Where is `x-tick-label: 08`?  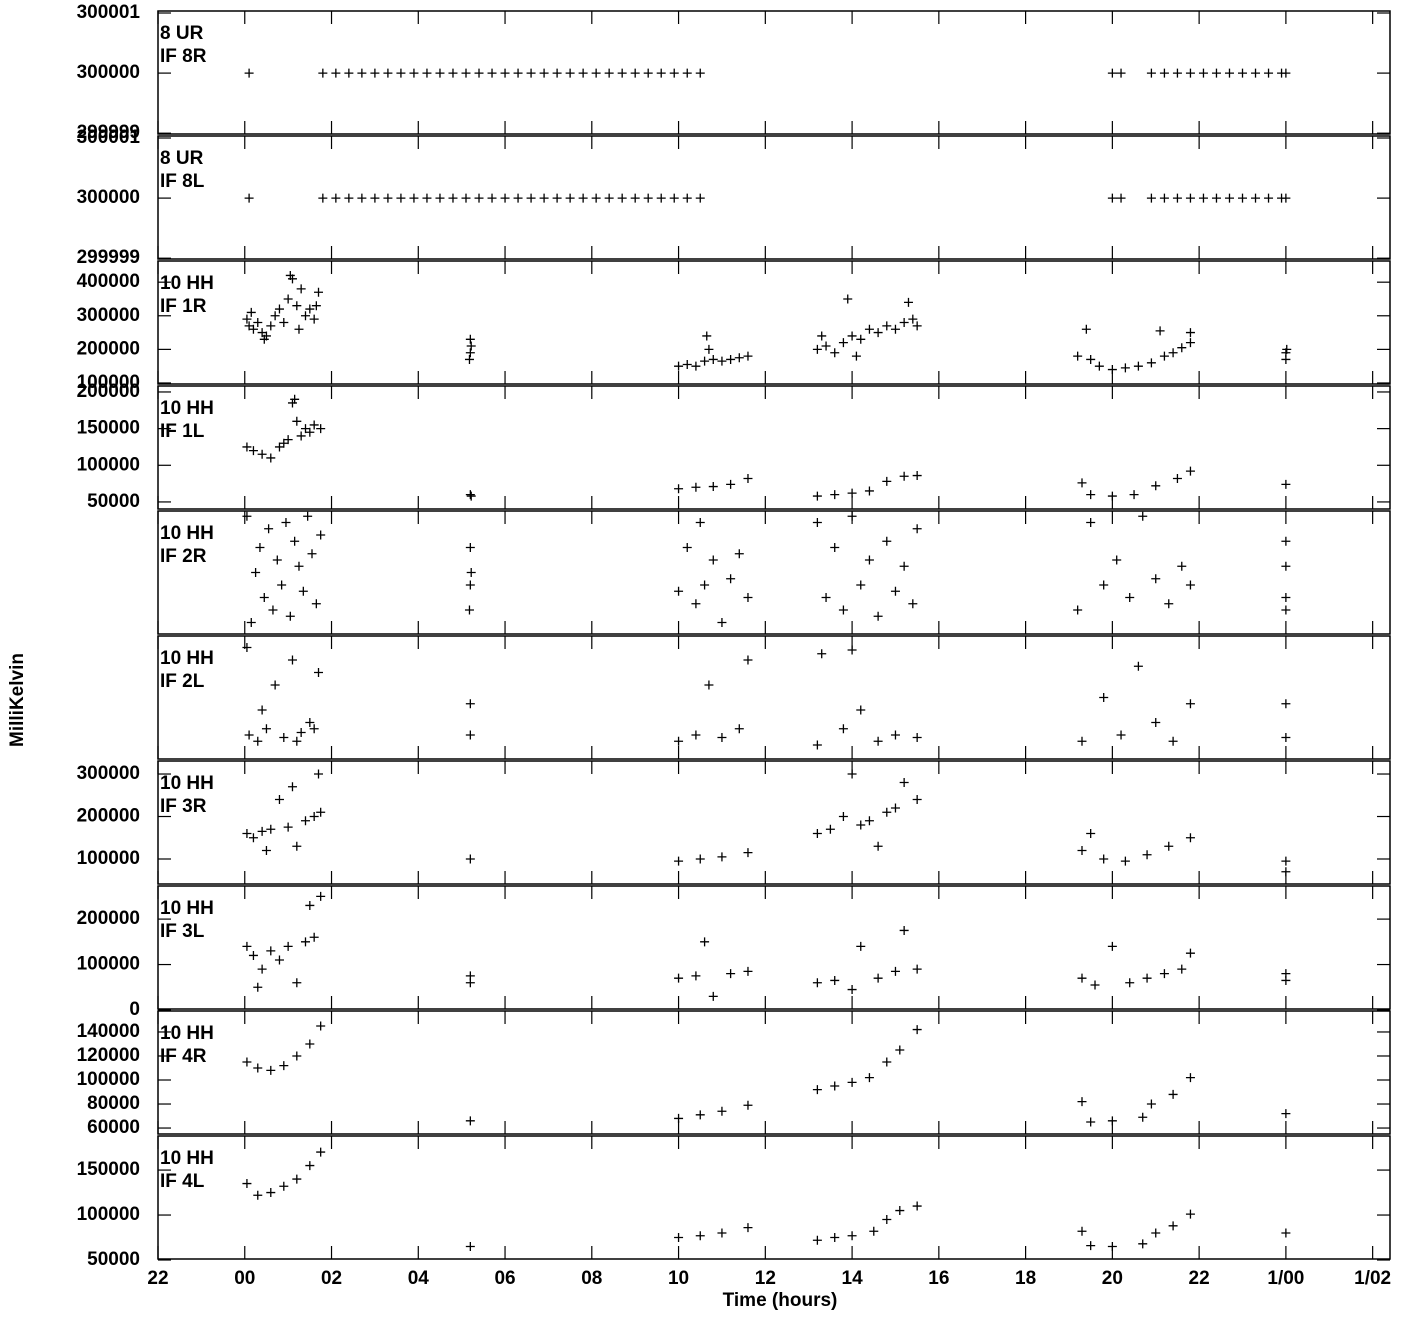 x-tick-label: 08 is located at coordinates (591, 1278).